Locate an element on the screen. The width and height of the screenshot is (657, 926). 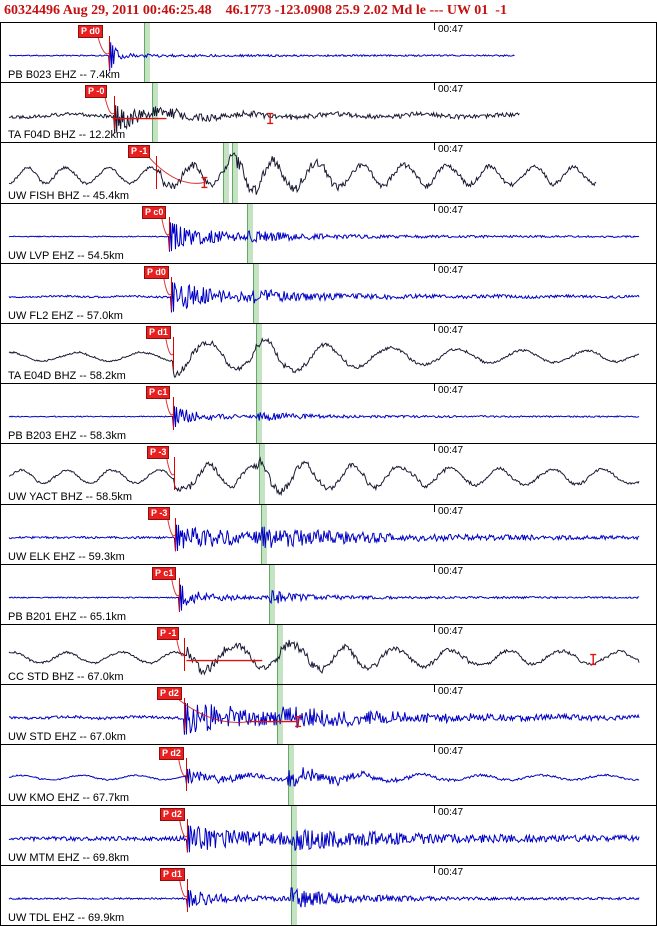
pick-flag-label: P d0 is located at coordinates (90, 31).